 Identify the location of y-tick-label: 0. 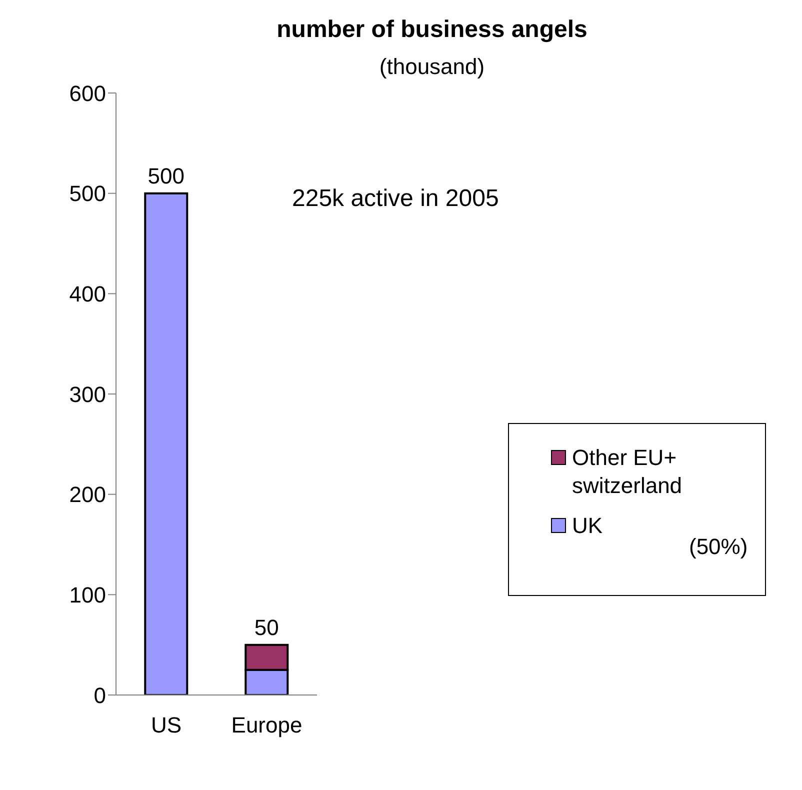
(100, 695).